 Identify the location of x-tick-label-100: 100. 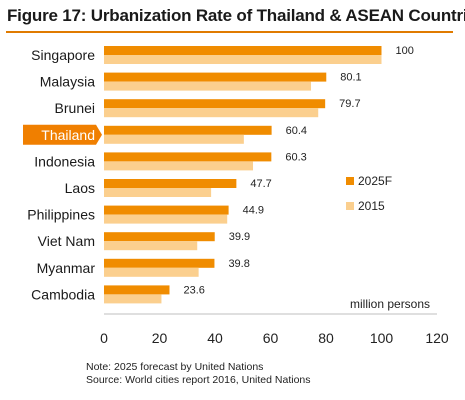
(382, 338).